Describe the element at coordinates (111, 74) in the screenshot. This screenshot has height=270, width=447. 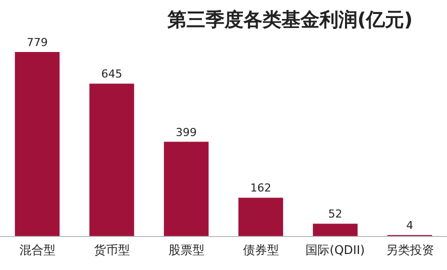
I see `data-label: 645` at that location.